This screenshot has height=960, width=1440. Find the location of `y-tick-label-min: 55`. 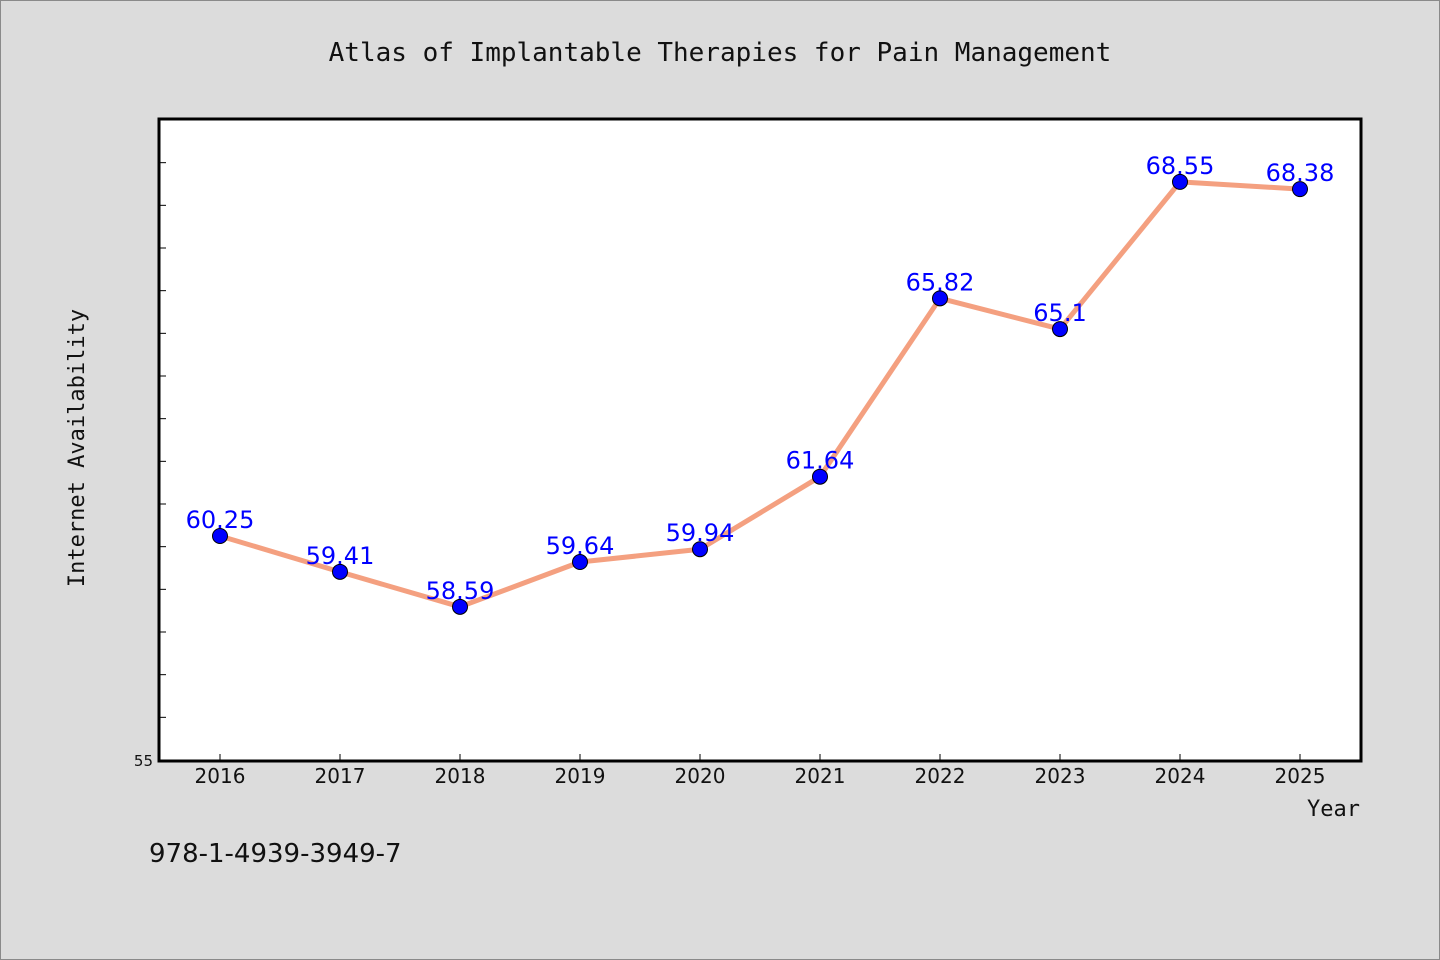

y-tick-label-min: 55 is located at coordinates (143, 761).